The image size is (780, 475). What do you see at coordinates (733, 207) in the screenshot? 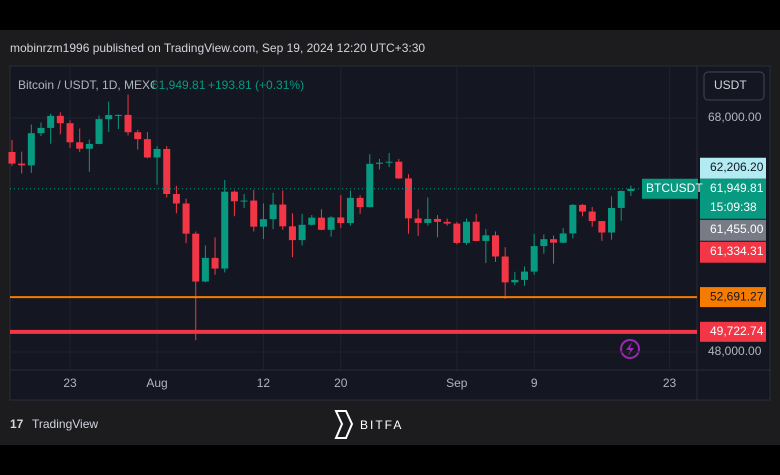
I see `countdown: 15:09:38` at bounding box center [733, 207].